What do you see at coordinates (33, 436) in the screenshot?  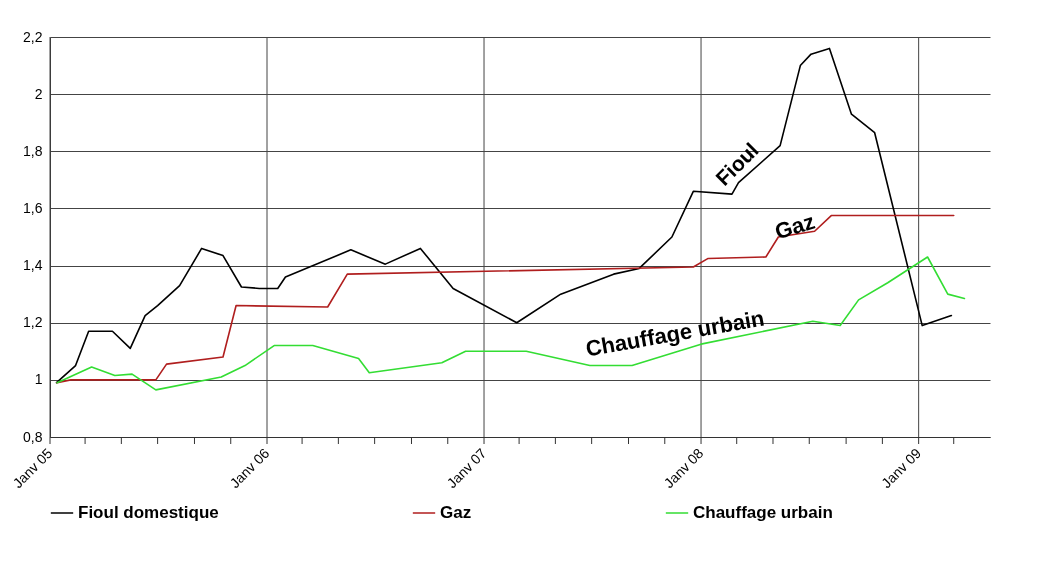 I see `y-tick-label: 0,8` at bounding box center [33, 436].